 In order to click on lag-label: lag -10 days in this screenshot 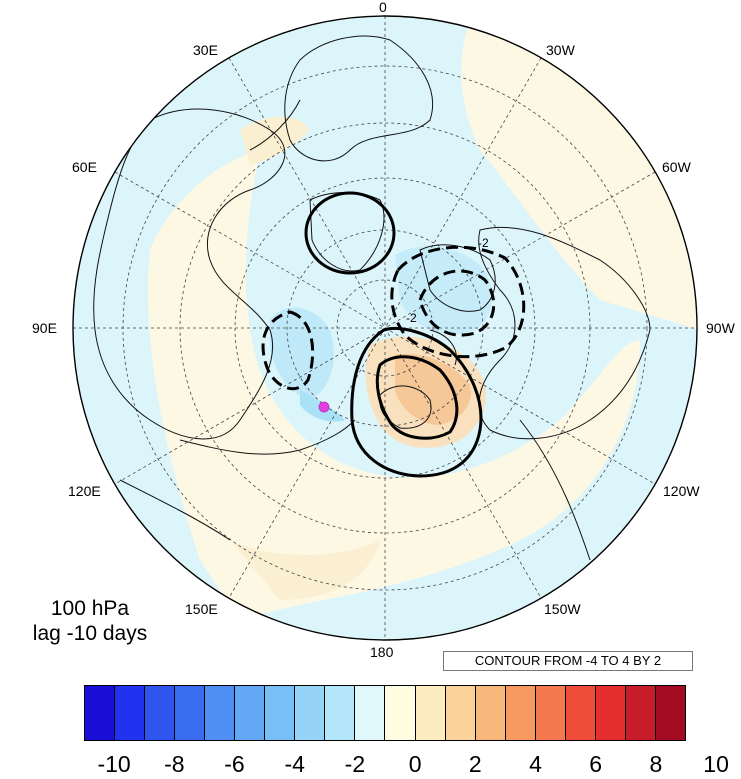, I will do `click(90, 633)`.